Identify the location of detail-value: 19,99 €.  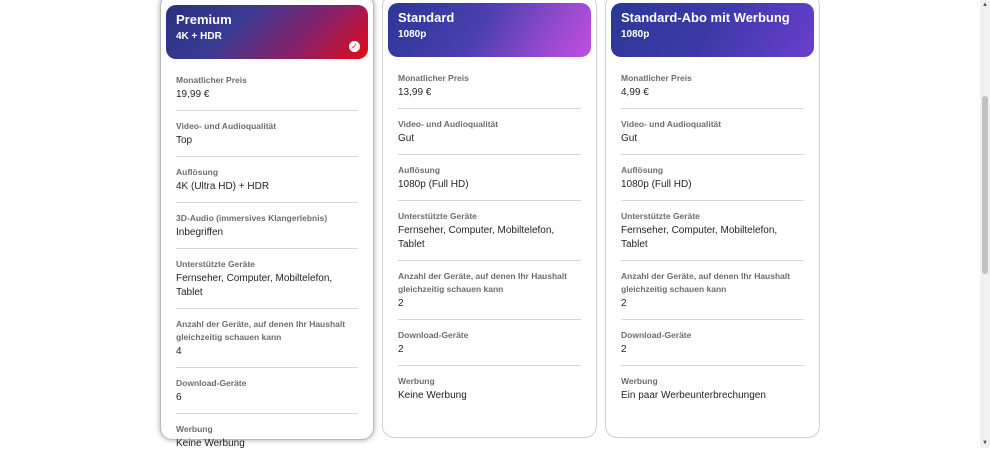
(193, 94).